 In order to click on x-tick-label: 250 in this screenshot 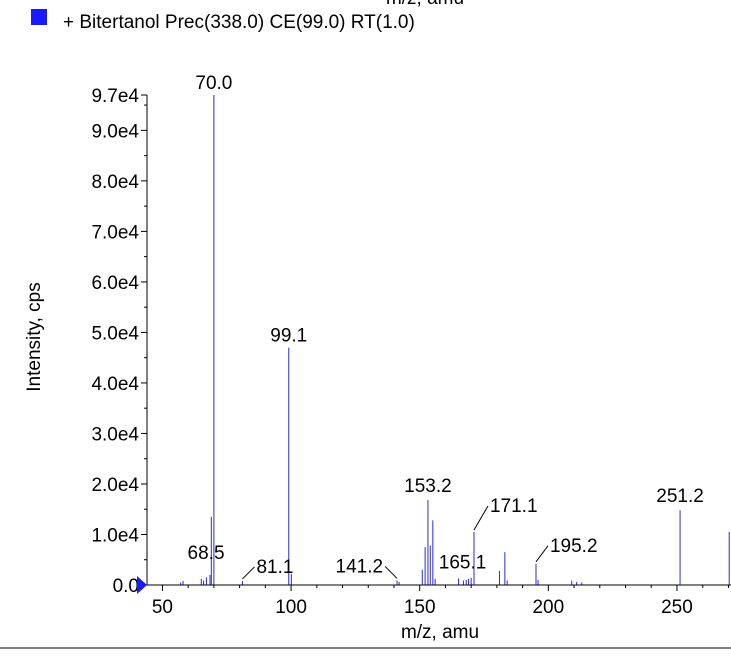, I will do `click(677, 607)`.